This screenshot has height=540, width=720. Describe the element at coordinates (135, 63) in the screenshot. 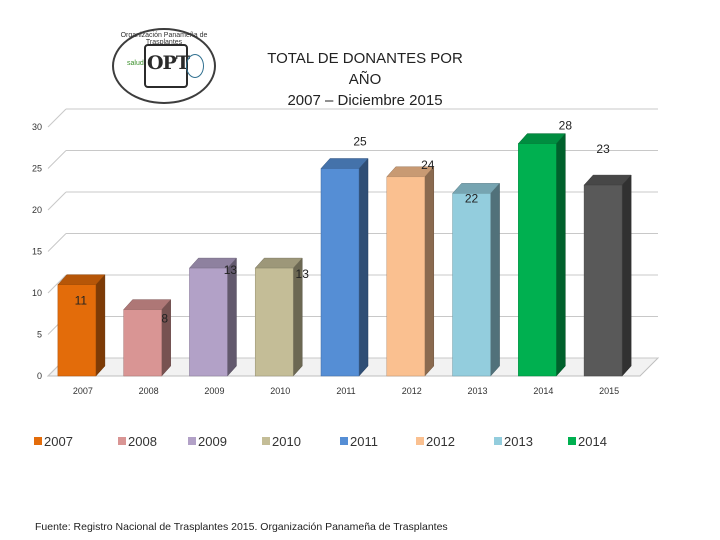

I see `logo-salud-text: salud` at that location.